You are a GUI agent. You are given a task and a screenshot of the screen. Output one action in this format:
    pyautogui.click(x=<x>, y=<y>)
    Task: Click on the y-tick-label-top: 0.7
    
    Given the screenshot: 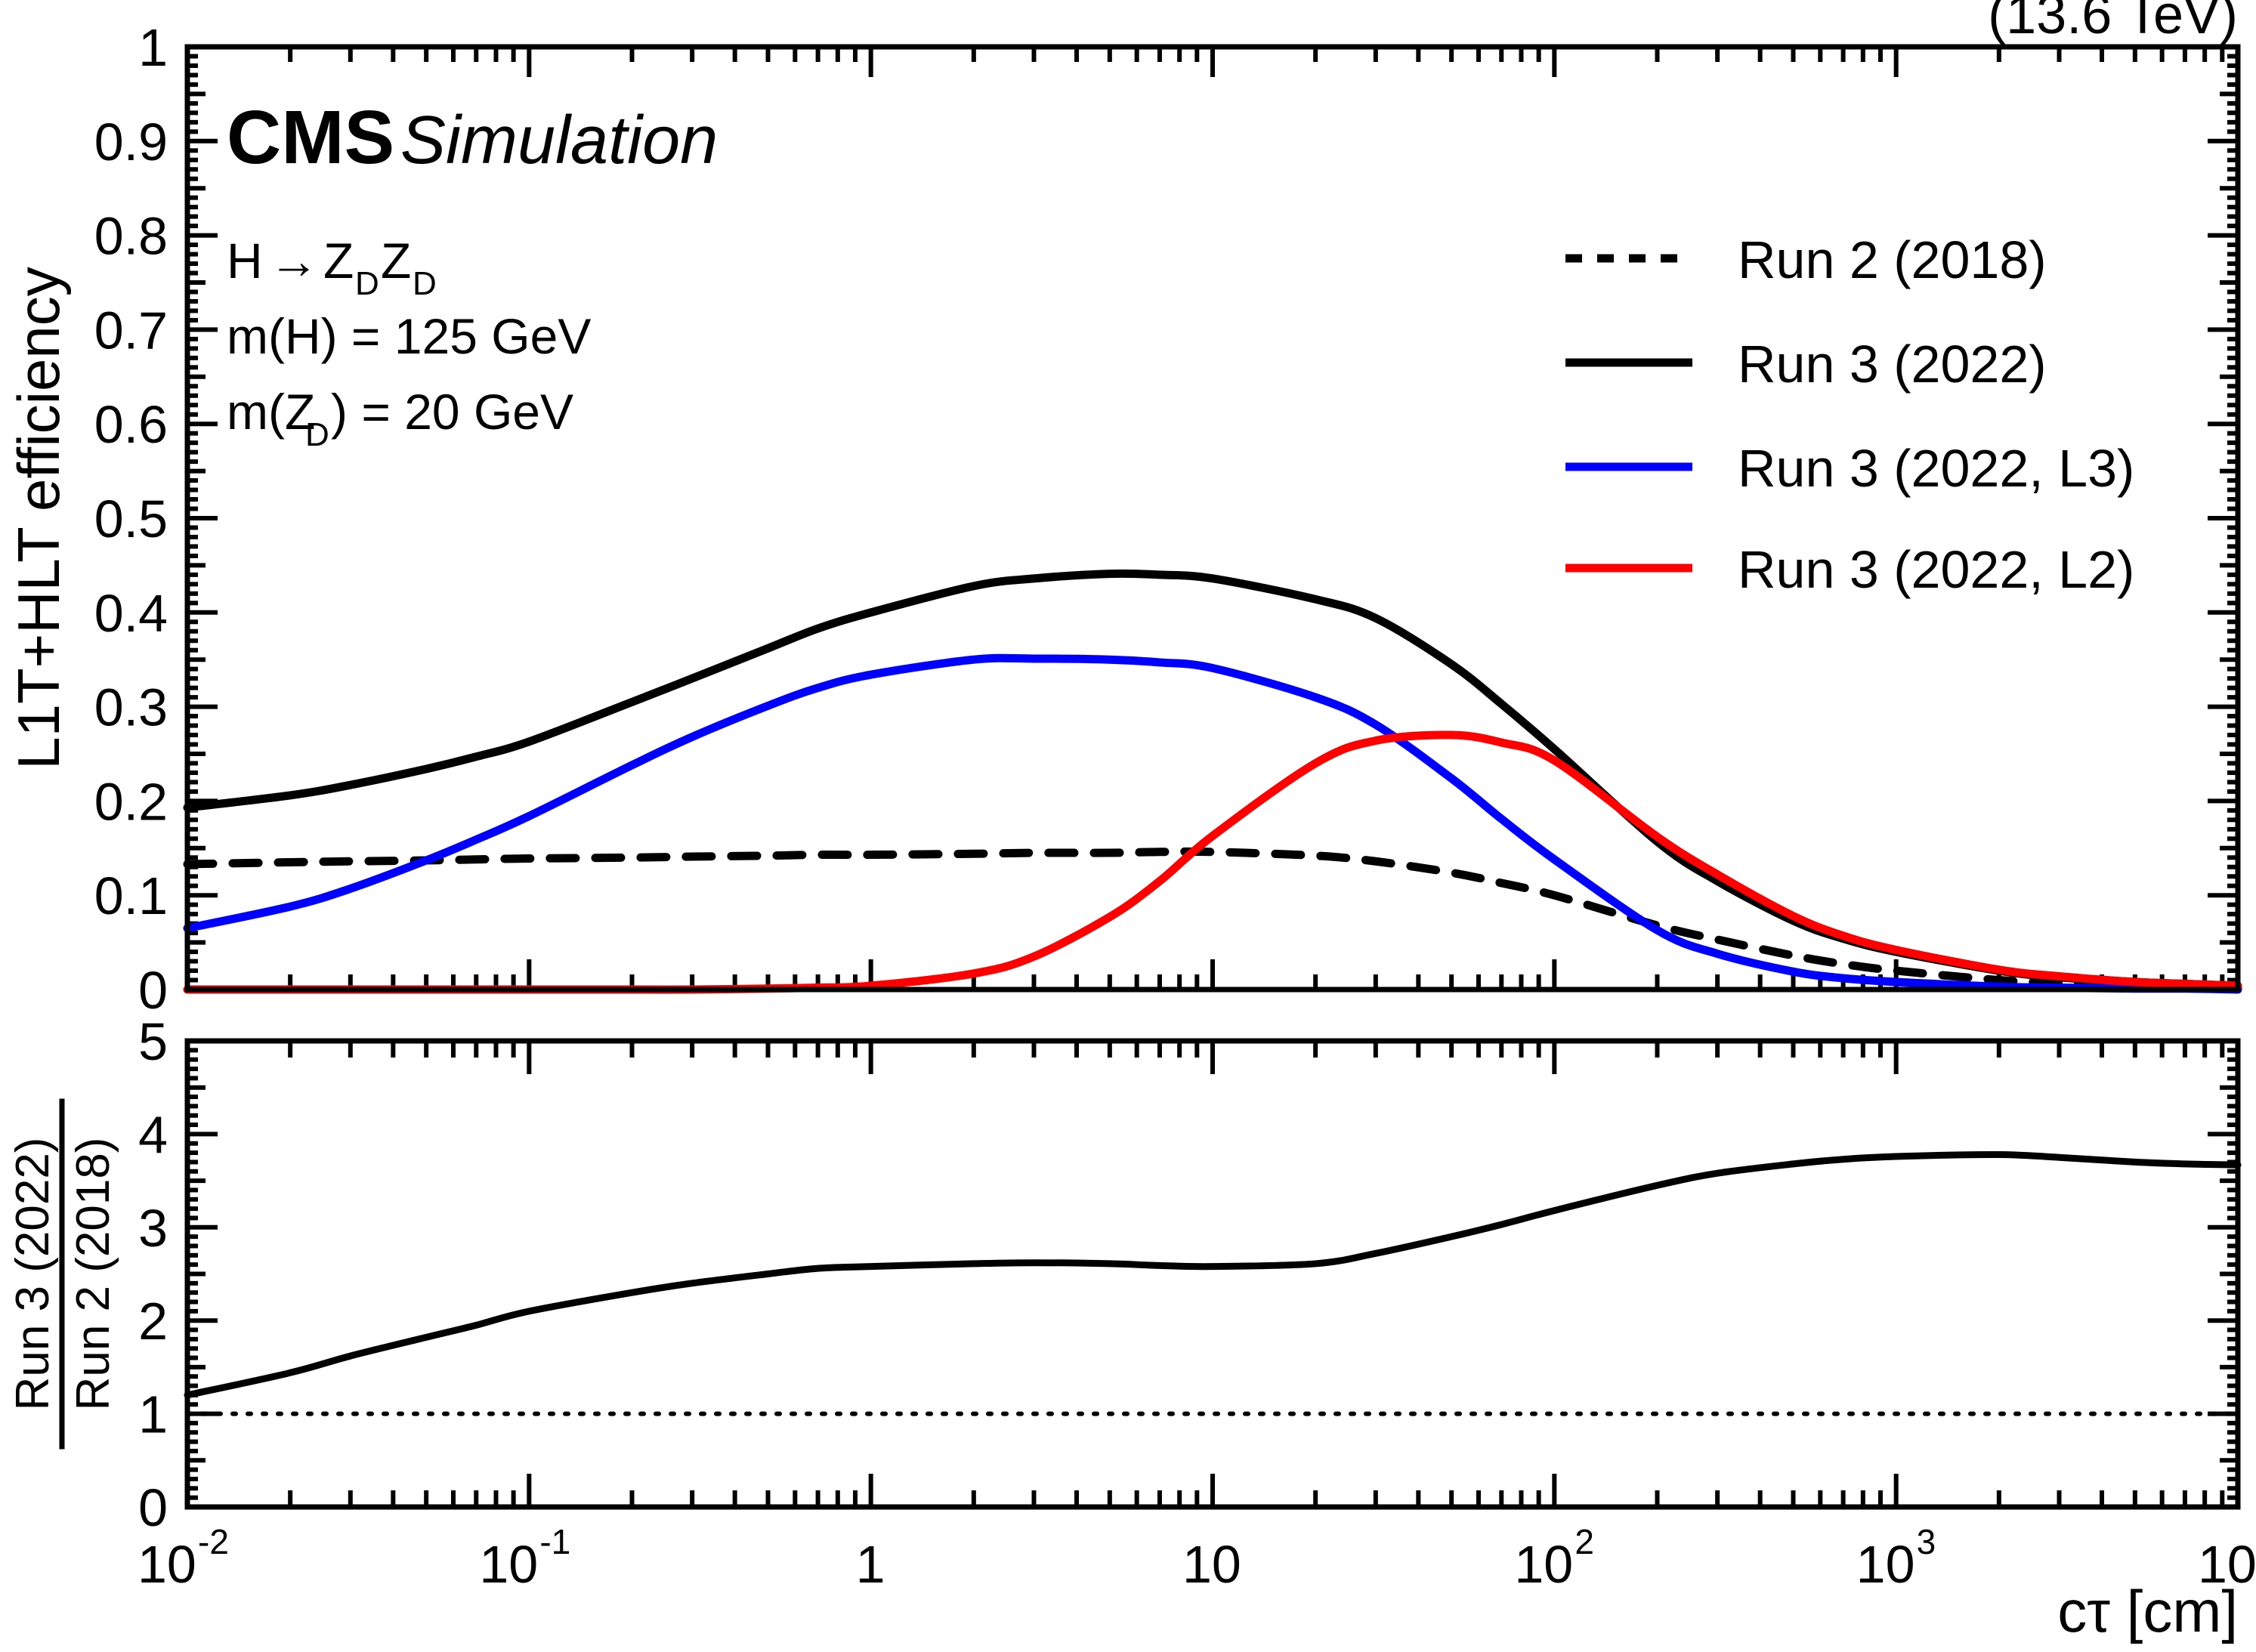 What is the action you would take?
    pyautogui.click(x=131, y=330)
    